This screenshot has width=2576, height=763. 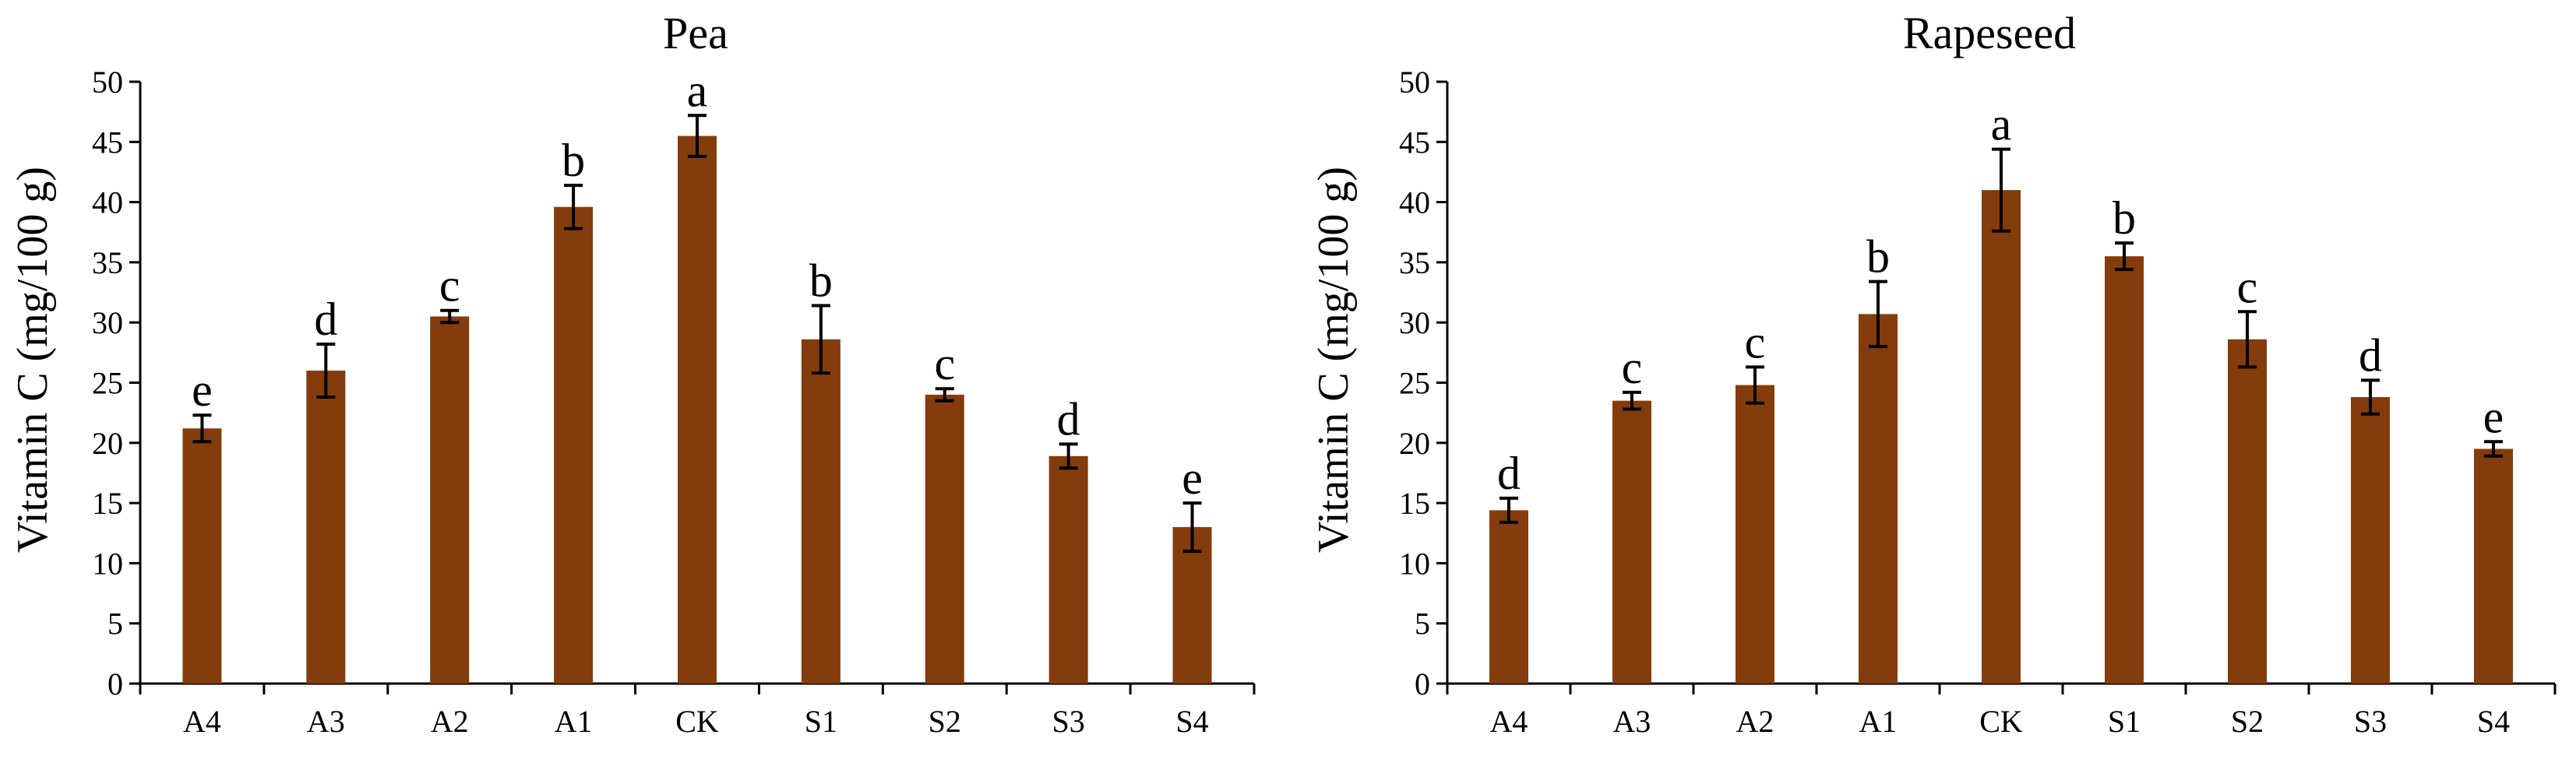 What do you see at coordinates (1989, 33) in the screenshot?
I see `chart-title: Rapeseed` at bounding box center [1989, 33].